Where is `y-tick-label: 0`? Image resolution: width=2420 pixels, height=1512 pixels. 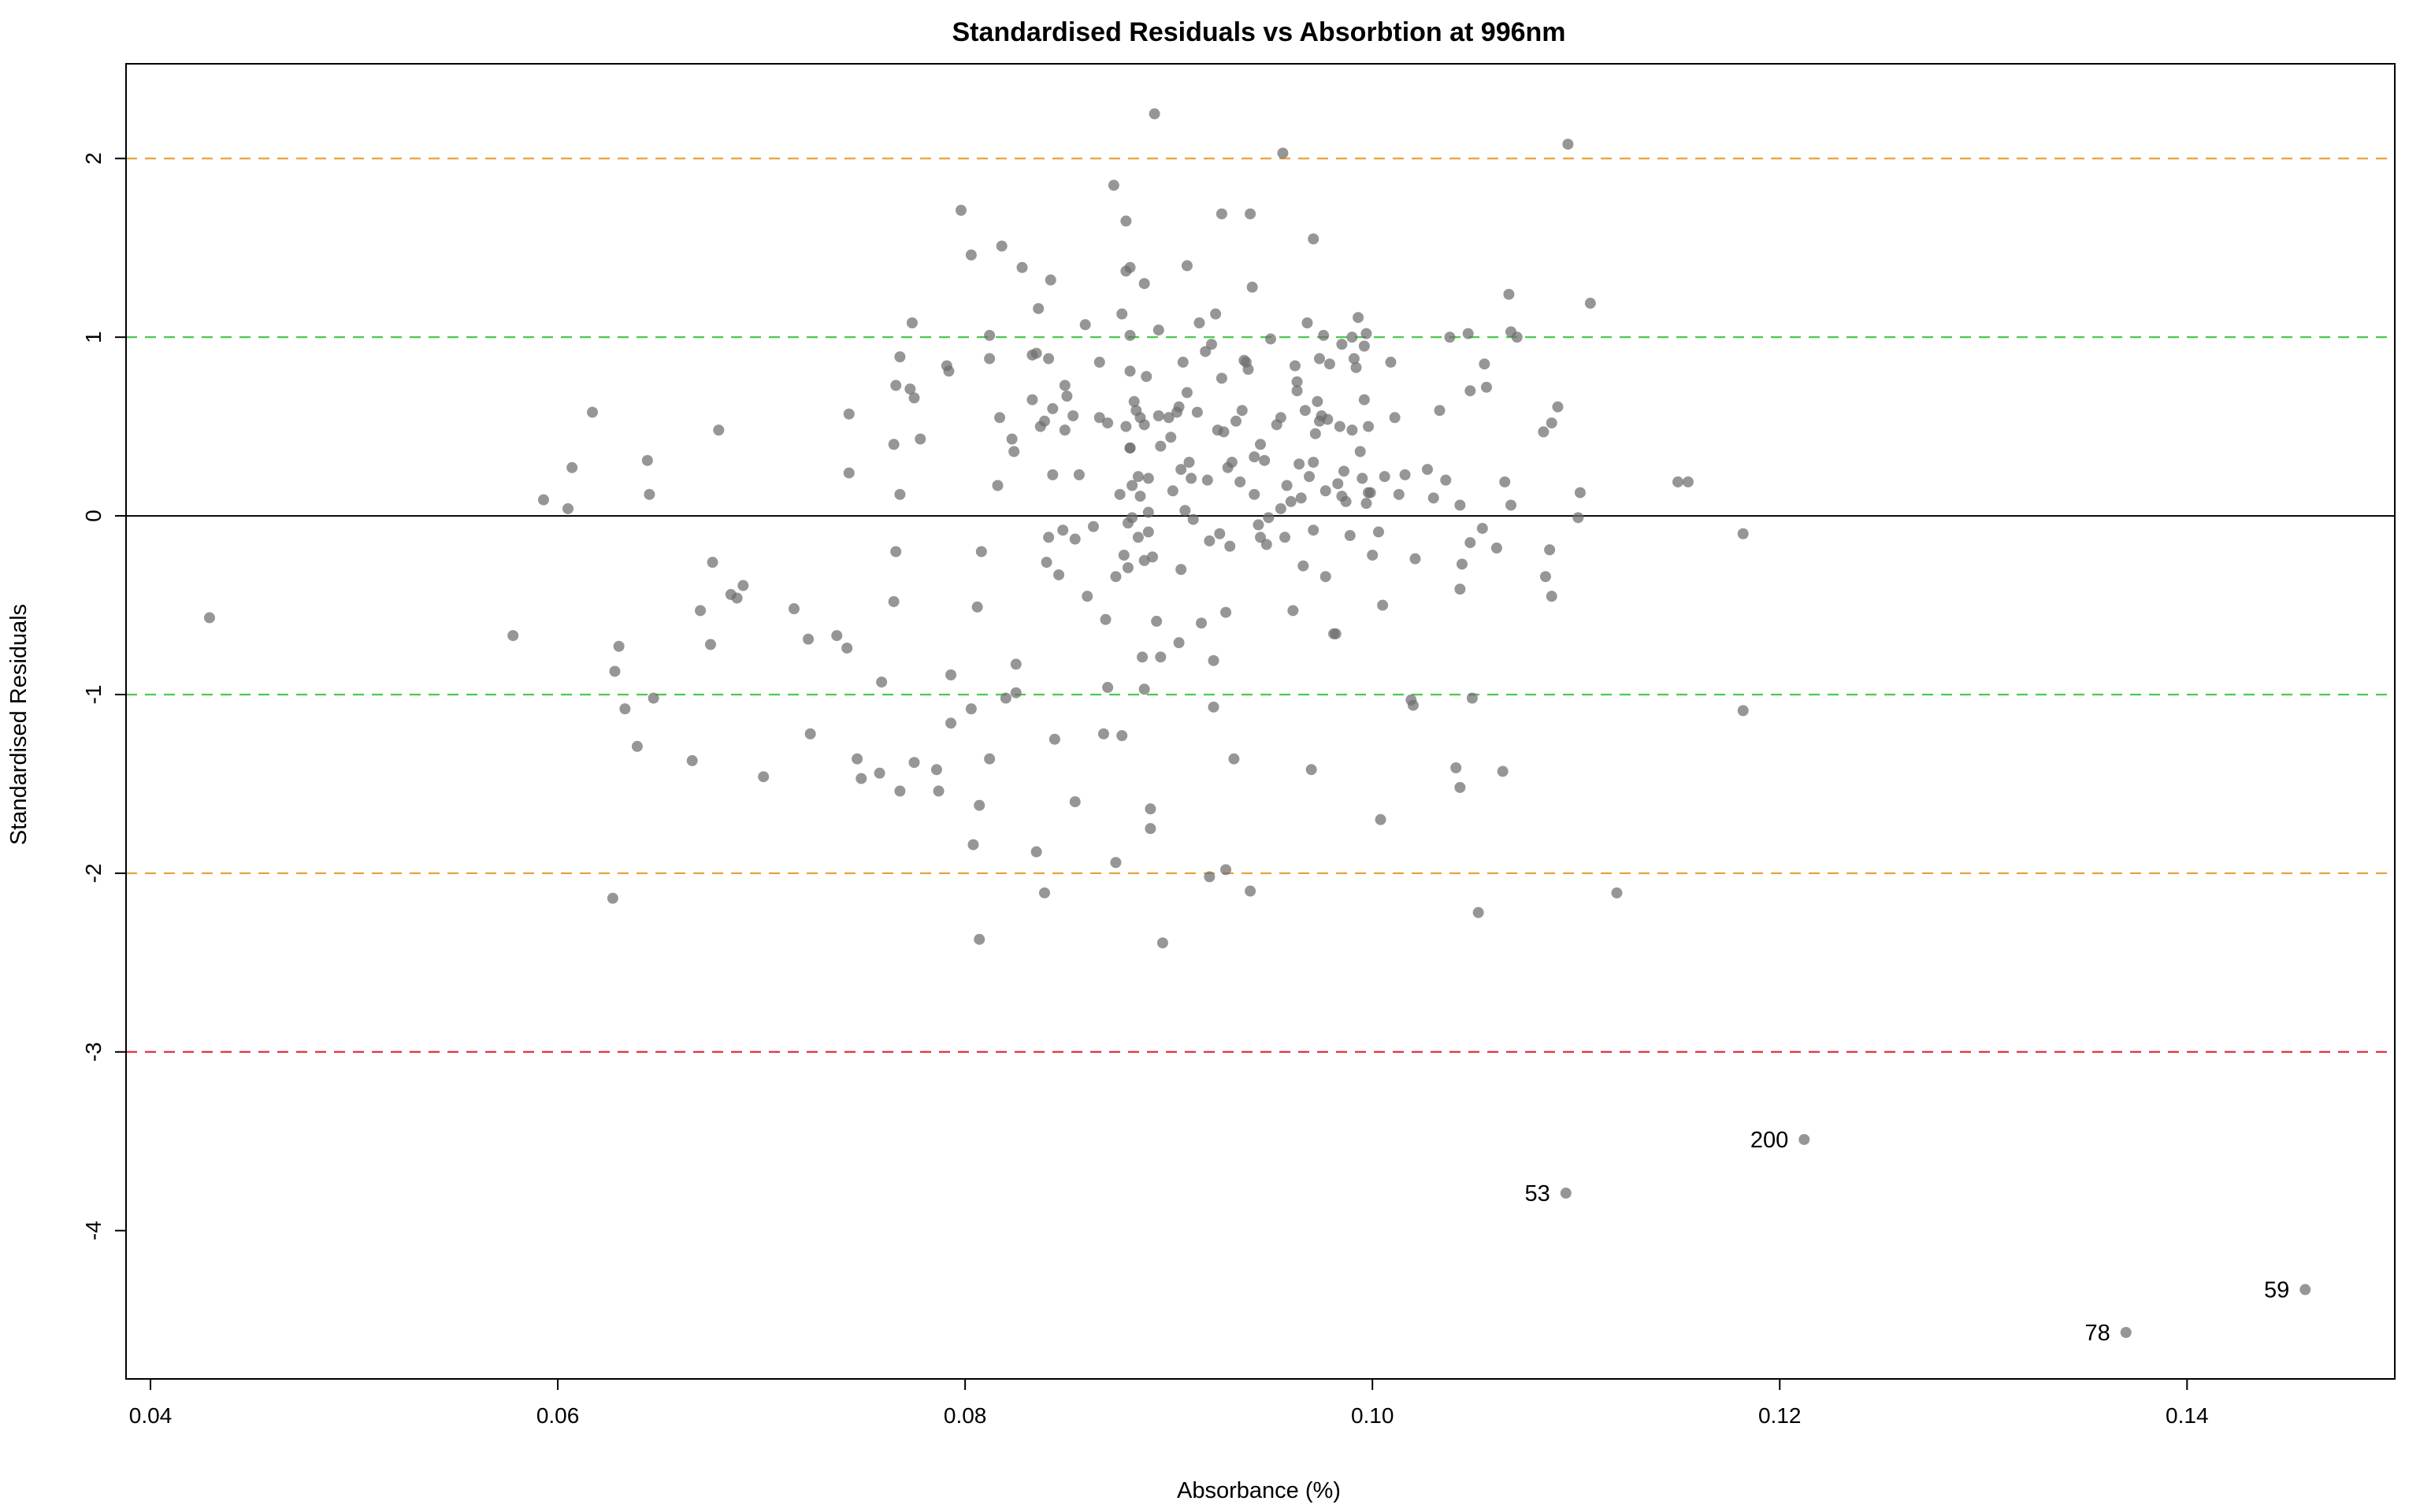
y-tick-label: 0 is located at coordinates (93, 516).